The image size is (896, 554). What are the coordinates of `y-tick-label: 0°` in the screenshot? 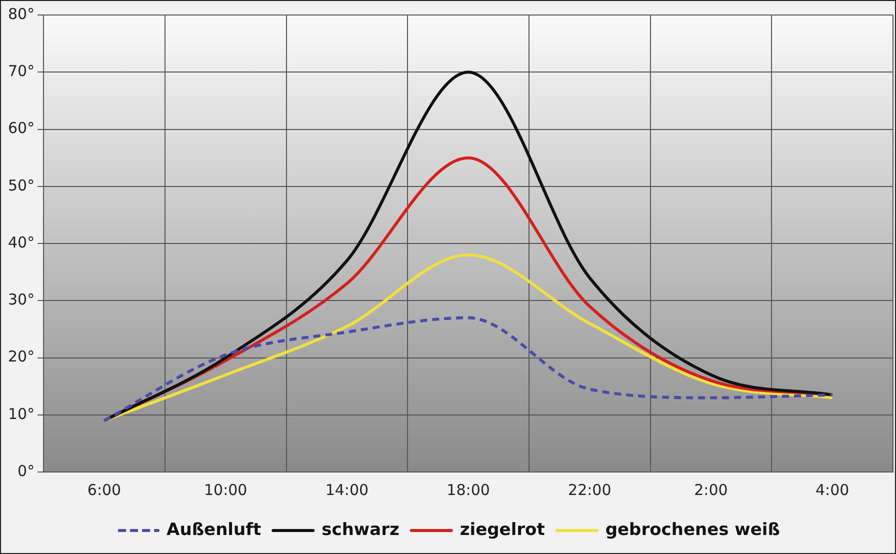 It's located at (26, 471).